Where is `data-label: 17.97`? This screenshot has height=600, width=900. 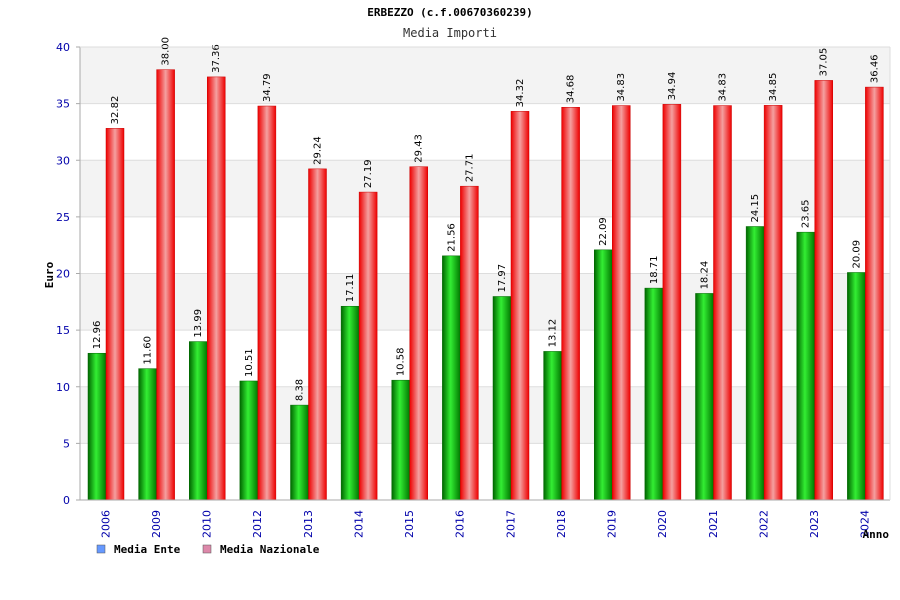
data-label: 17.97 is located at coordinates (502, 278).